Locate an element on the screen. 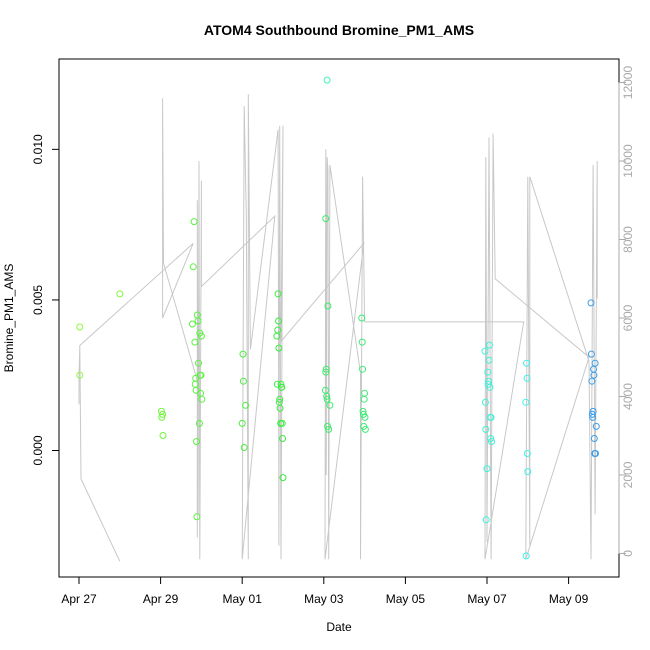 The height and width of the screenshot is (650, 650). y-tick-label: 0.005 is located at coordinates (38, 300).